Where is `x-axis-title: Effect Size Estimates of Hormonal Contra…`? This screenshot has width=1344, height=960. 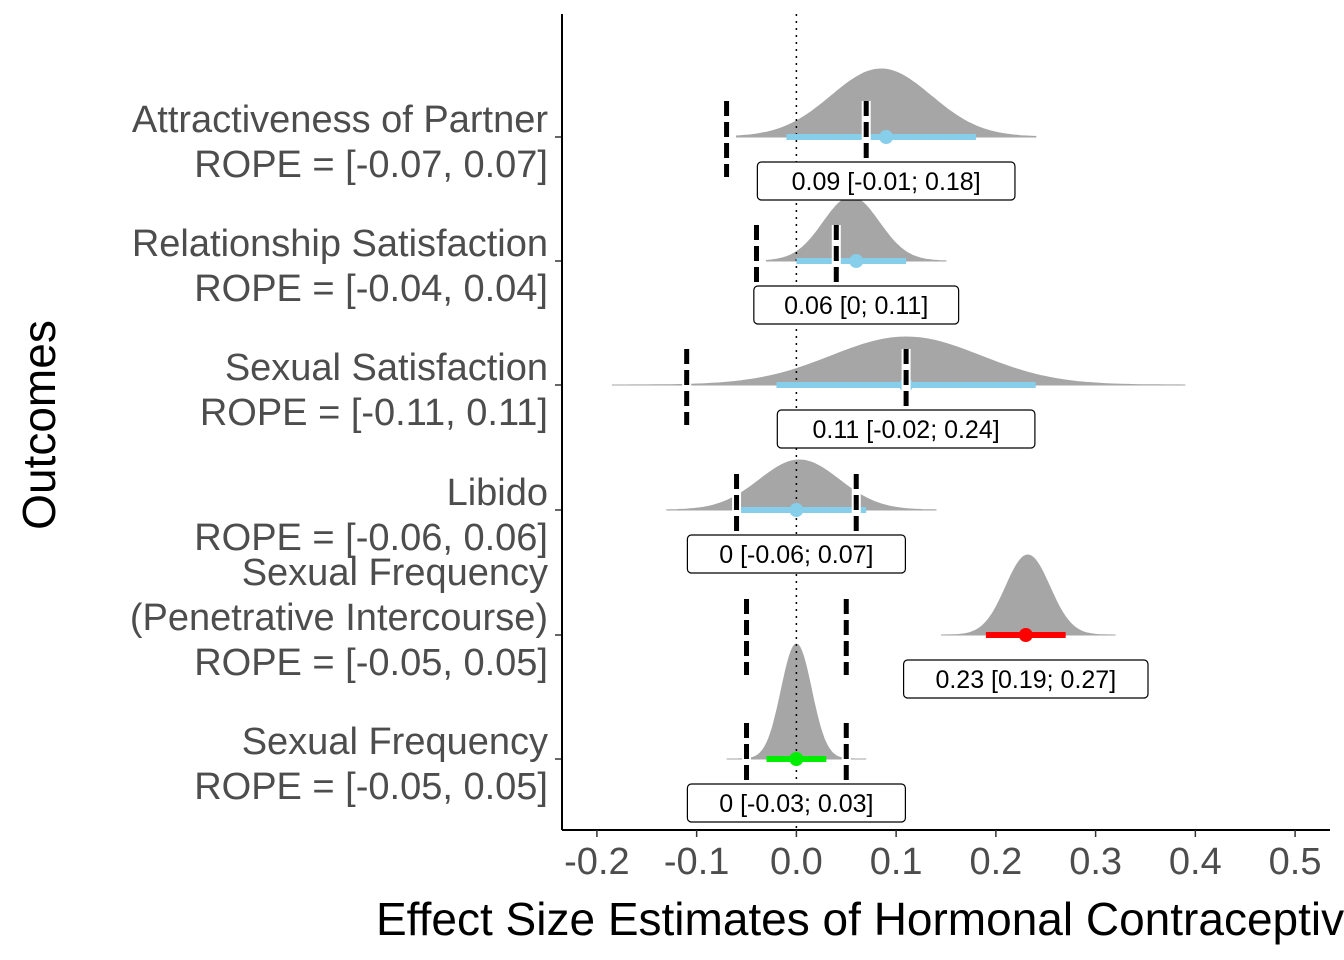
x-axis-title: Effect Size Estimates of Hormonal Contra… is located at coordinates (860, 919).